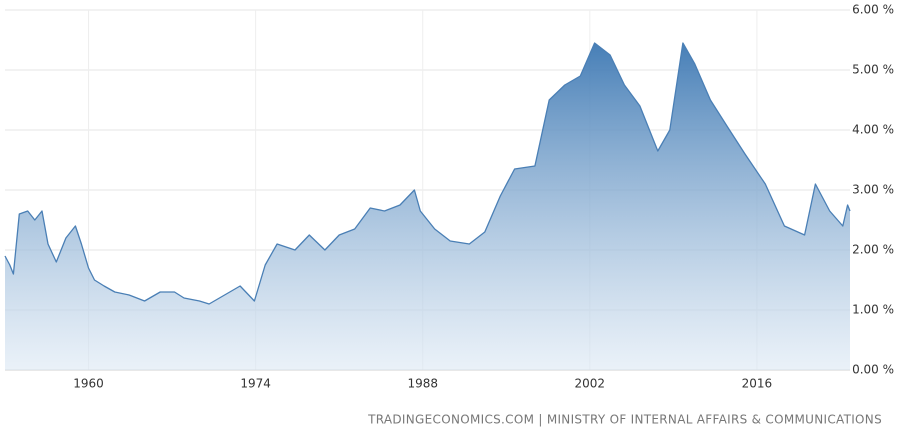 The width and height of the screenshot is (900, 431). Describe the element at coordinates (873, 190) in the screenshot. I see `y-tick-label: 3.00 %` at that location.